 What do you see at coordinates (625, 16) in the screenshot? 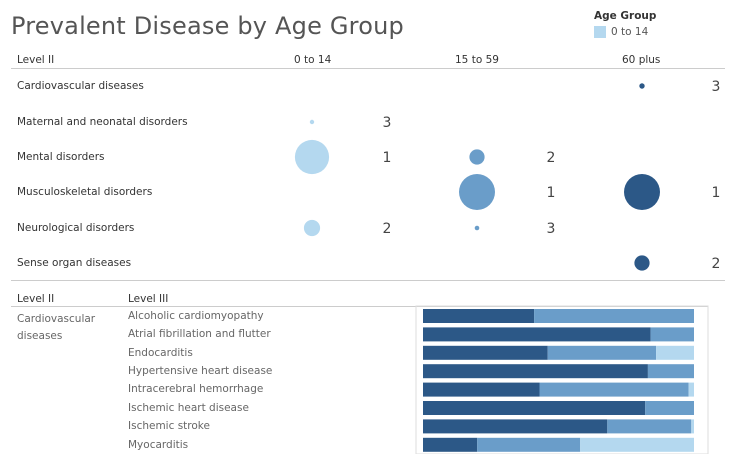
I see `legend-title: Age Group` at bounding box center [625, 16].